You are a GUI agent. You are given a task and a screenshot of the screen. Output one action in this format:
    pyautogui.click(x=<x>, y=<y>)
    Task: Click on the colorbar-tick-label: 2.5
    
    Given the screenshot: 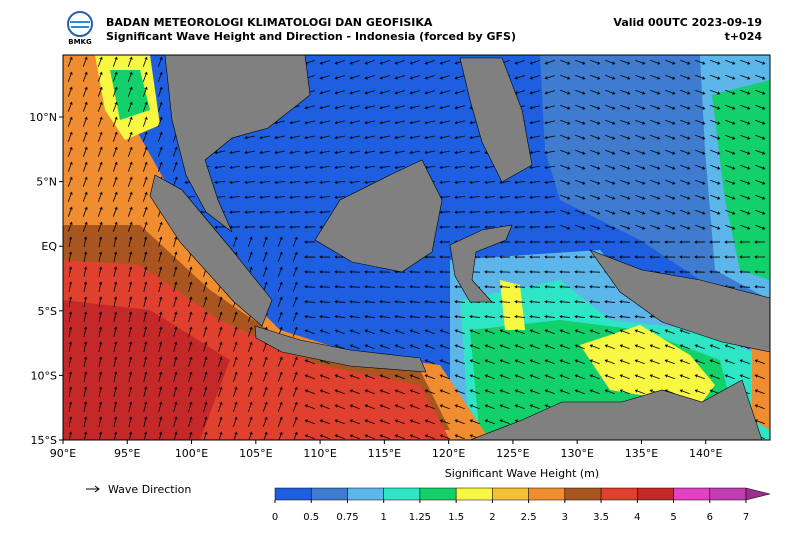 What is the action you would take?
    pyautogui.click(x=529, y=517)
    